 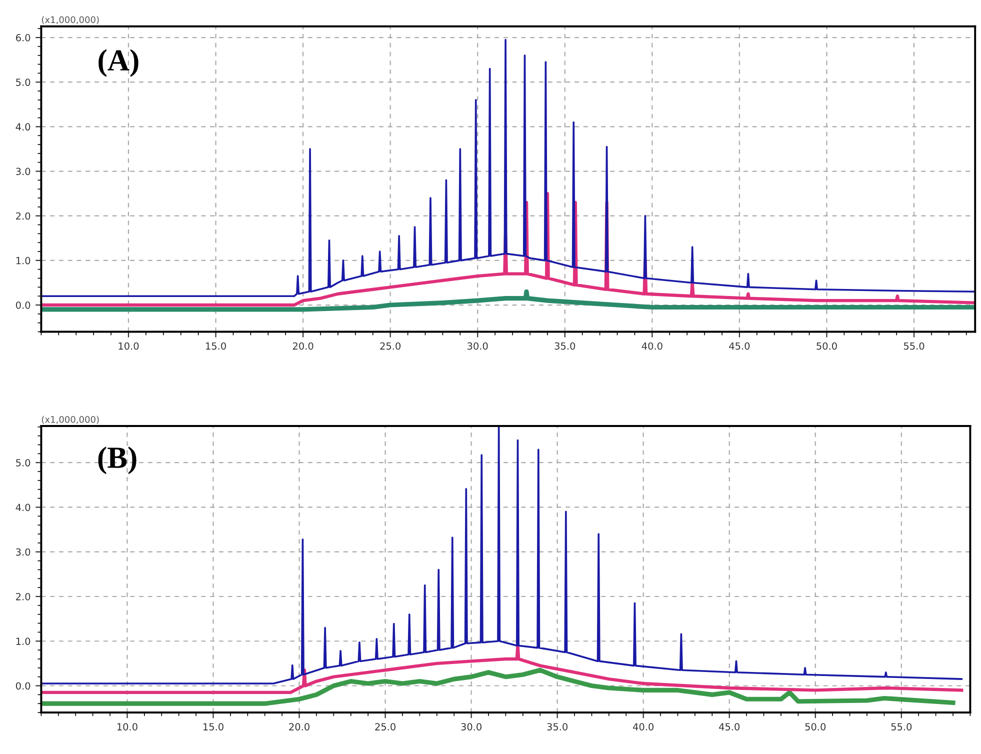 What do you see at coordinates (23, 38) in the screenshot?
I see `y-tick-label: 6.0` at bounding box center [23, 38].